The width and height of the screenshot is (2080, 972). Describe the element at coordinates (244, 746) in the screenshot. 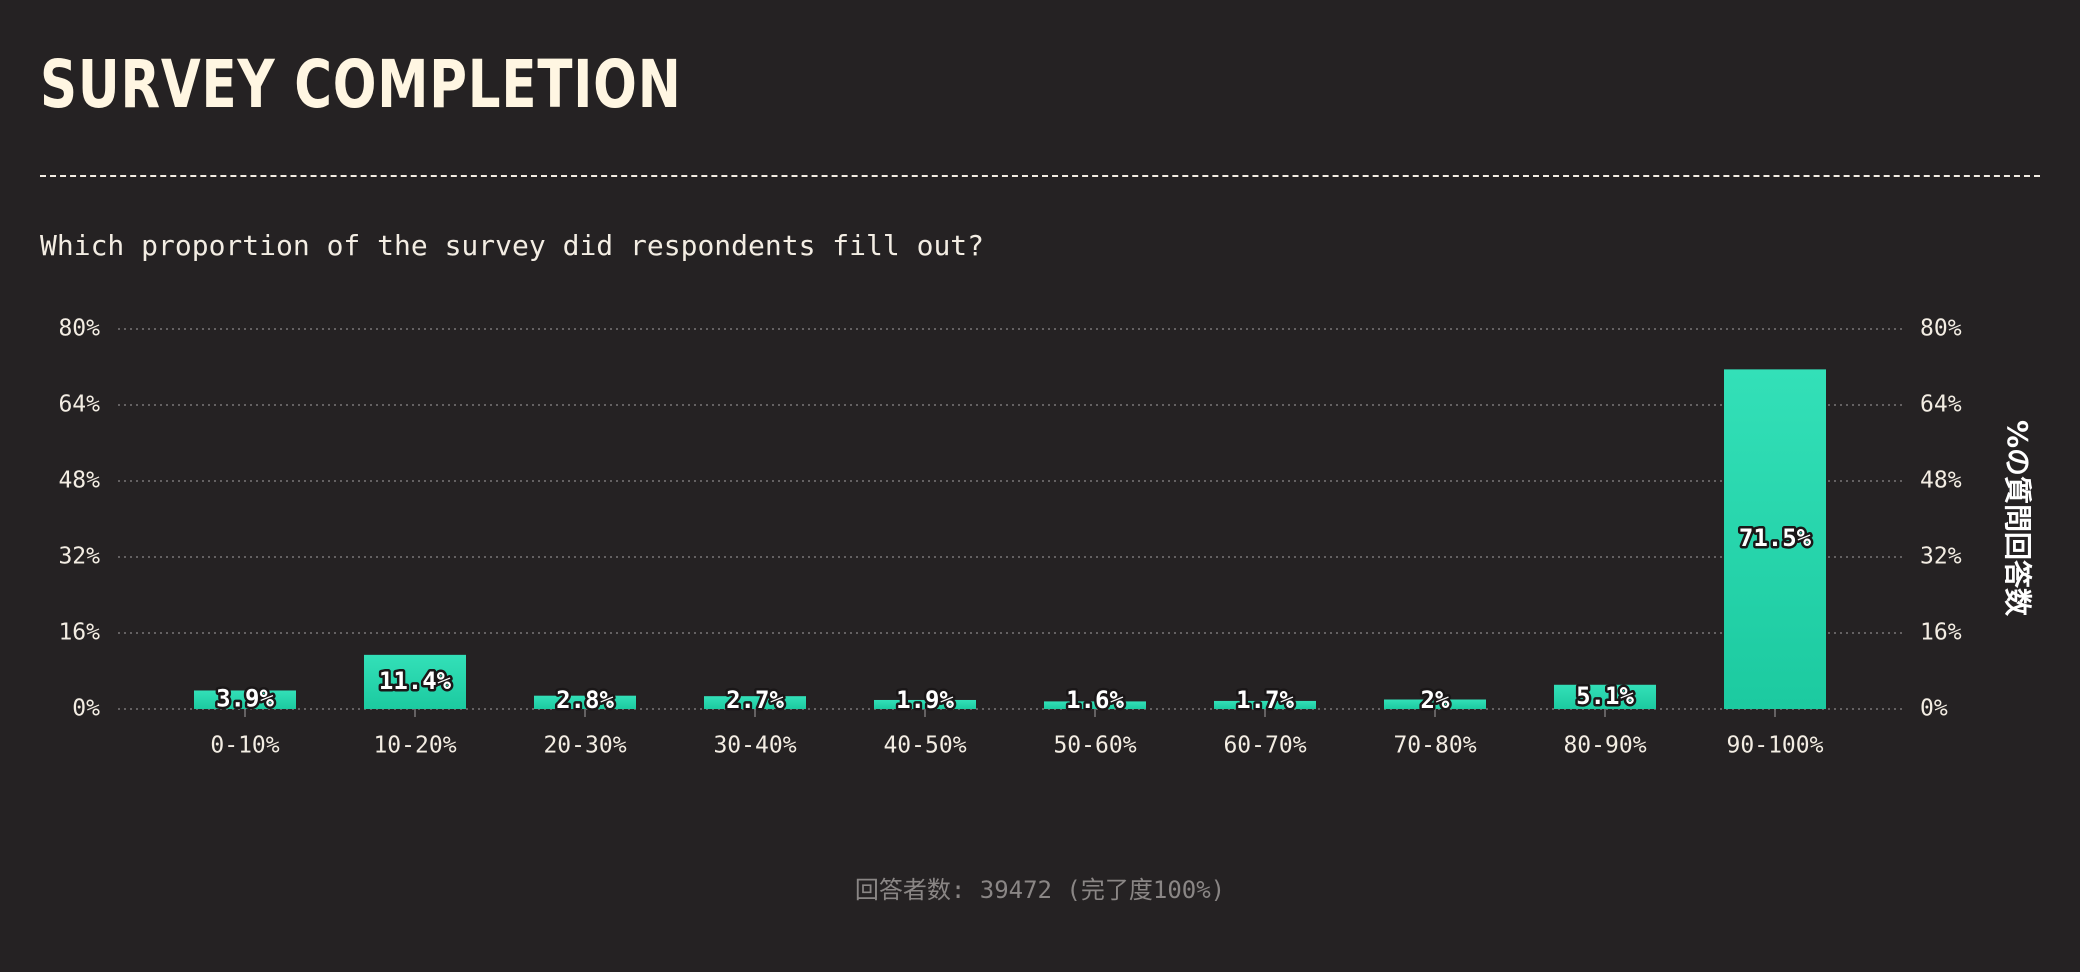

I see `x-tick-label: 0-10%` at that location.